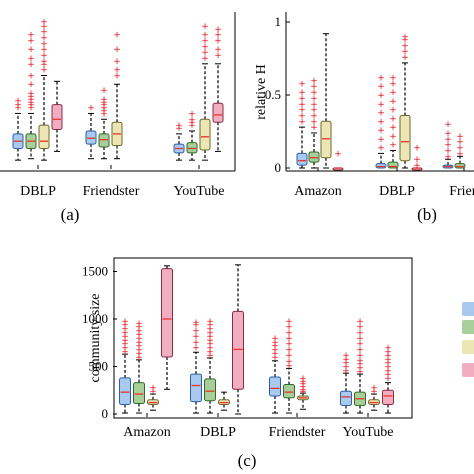  Describe the element at coordinates (368, 432) in the screenshot. I see `panel-c-category-label: YouTube` at that location.